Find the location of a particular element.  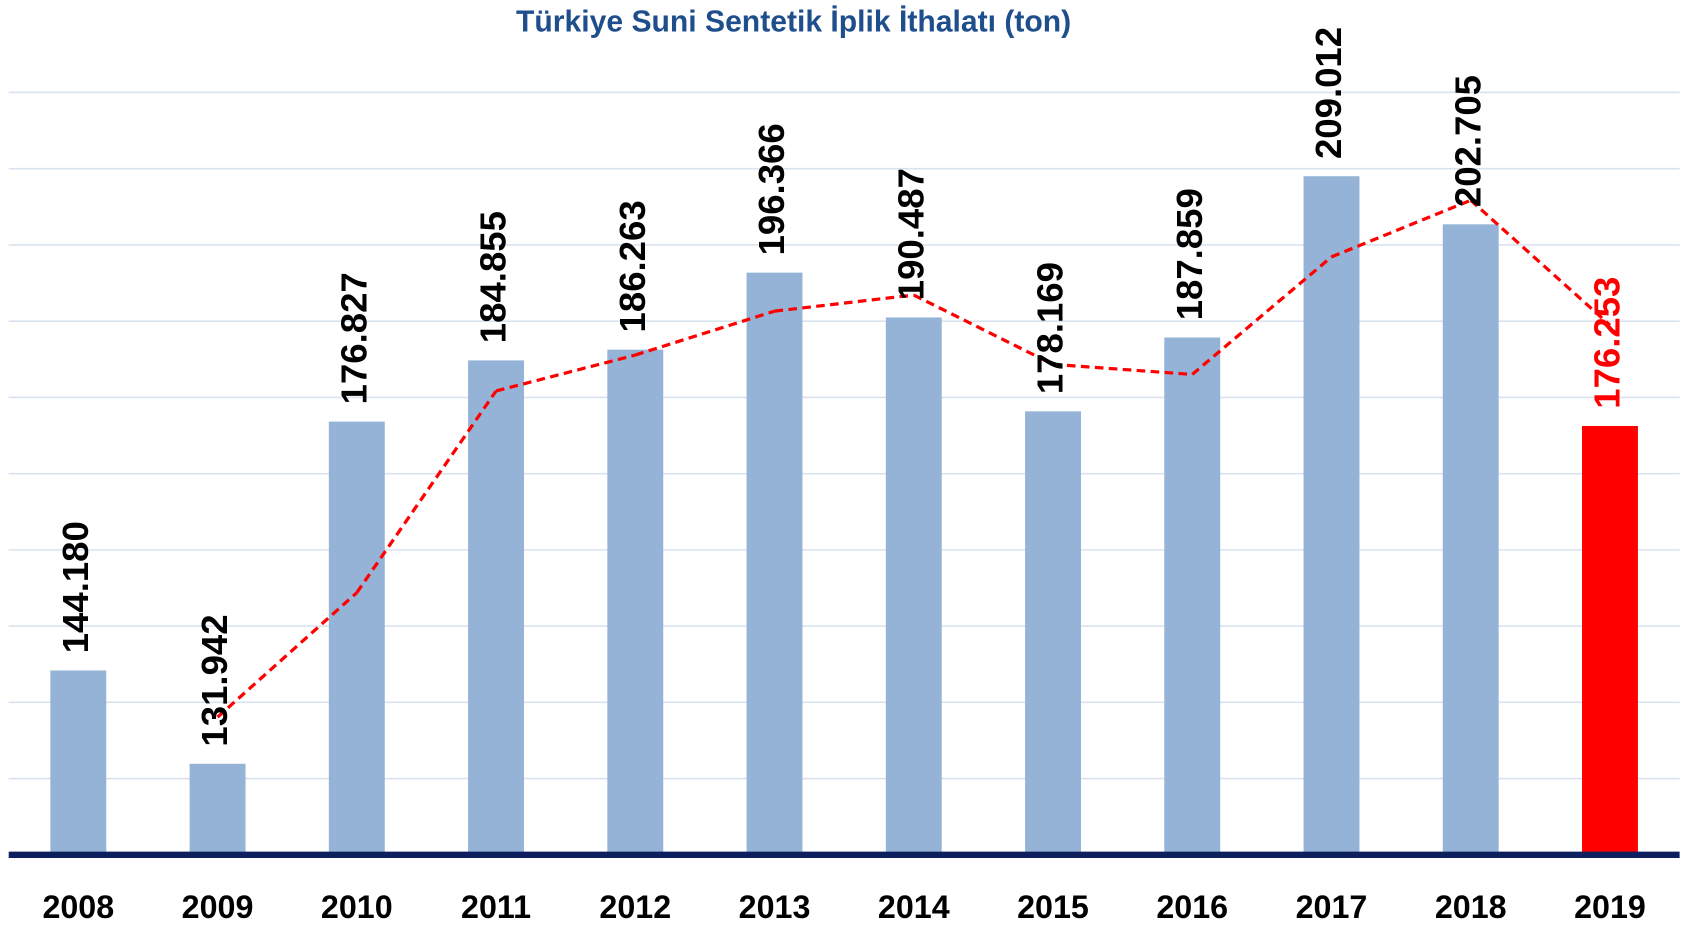

data-label: 209.012 is located at coordinates (1328, 93).